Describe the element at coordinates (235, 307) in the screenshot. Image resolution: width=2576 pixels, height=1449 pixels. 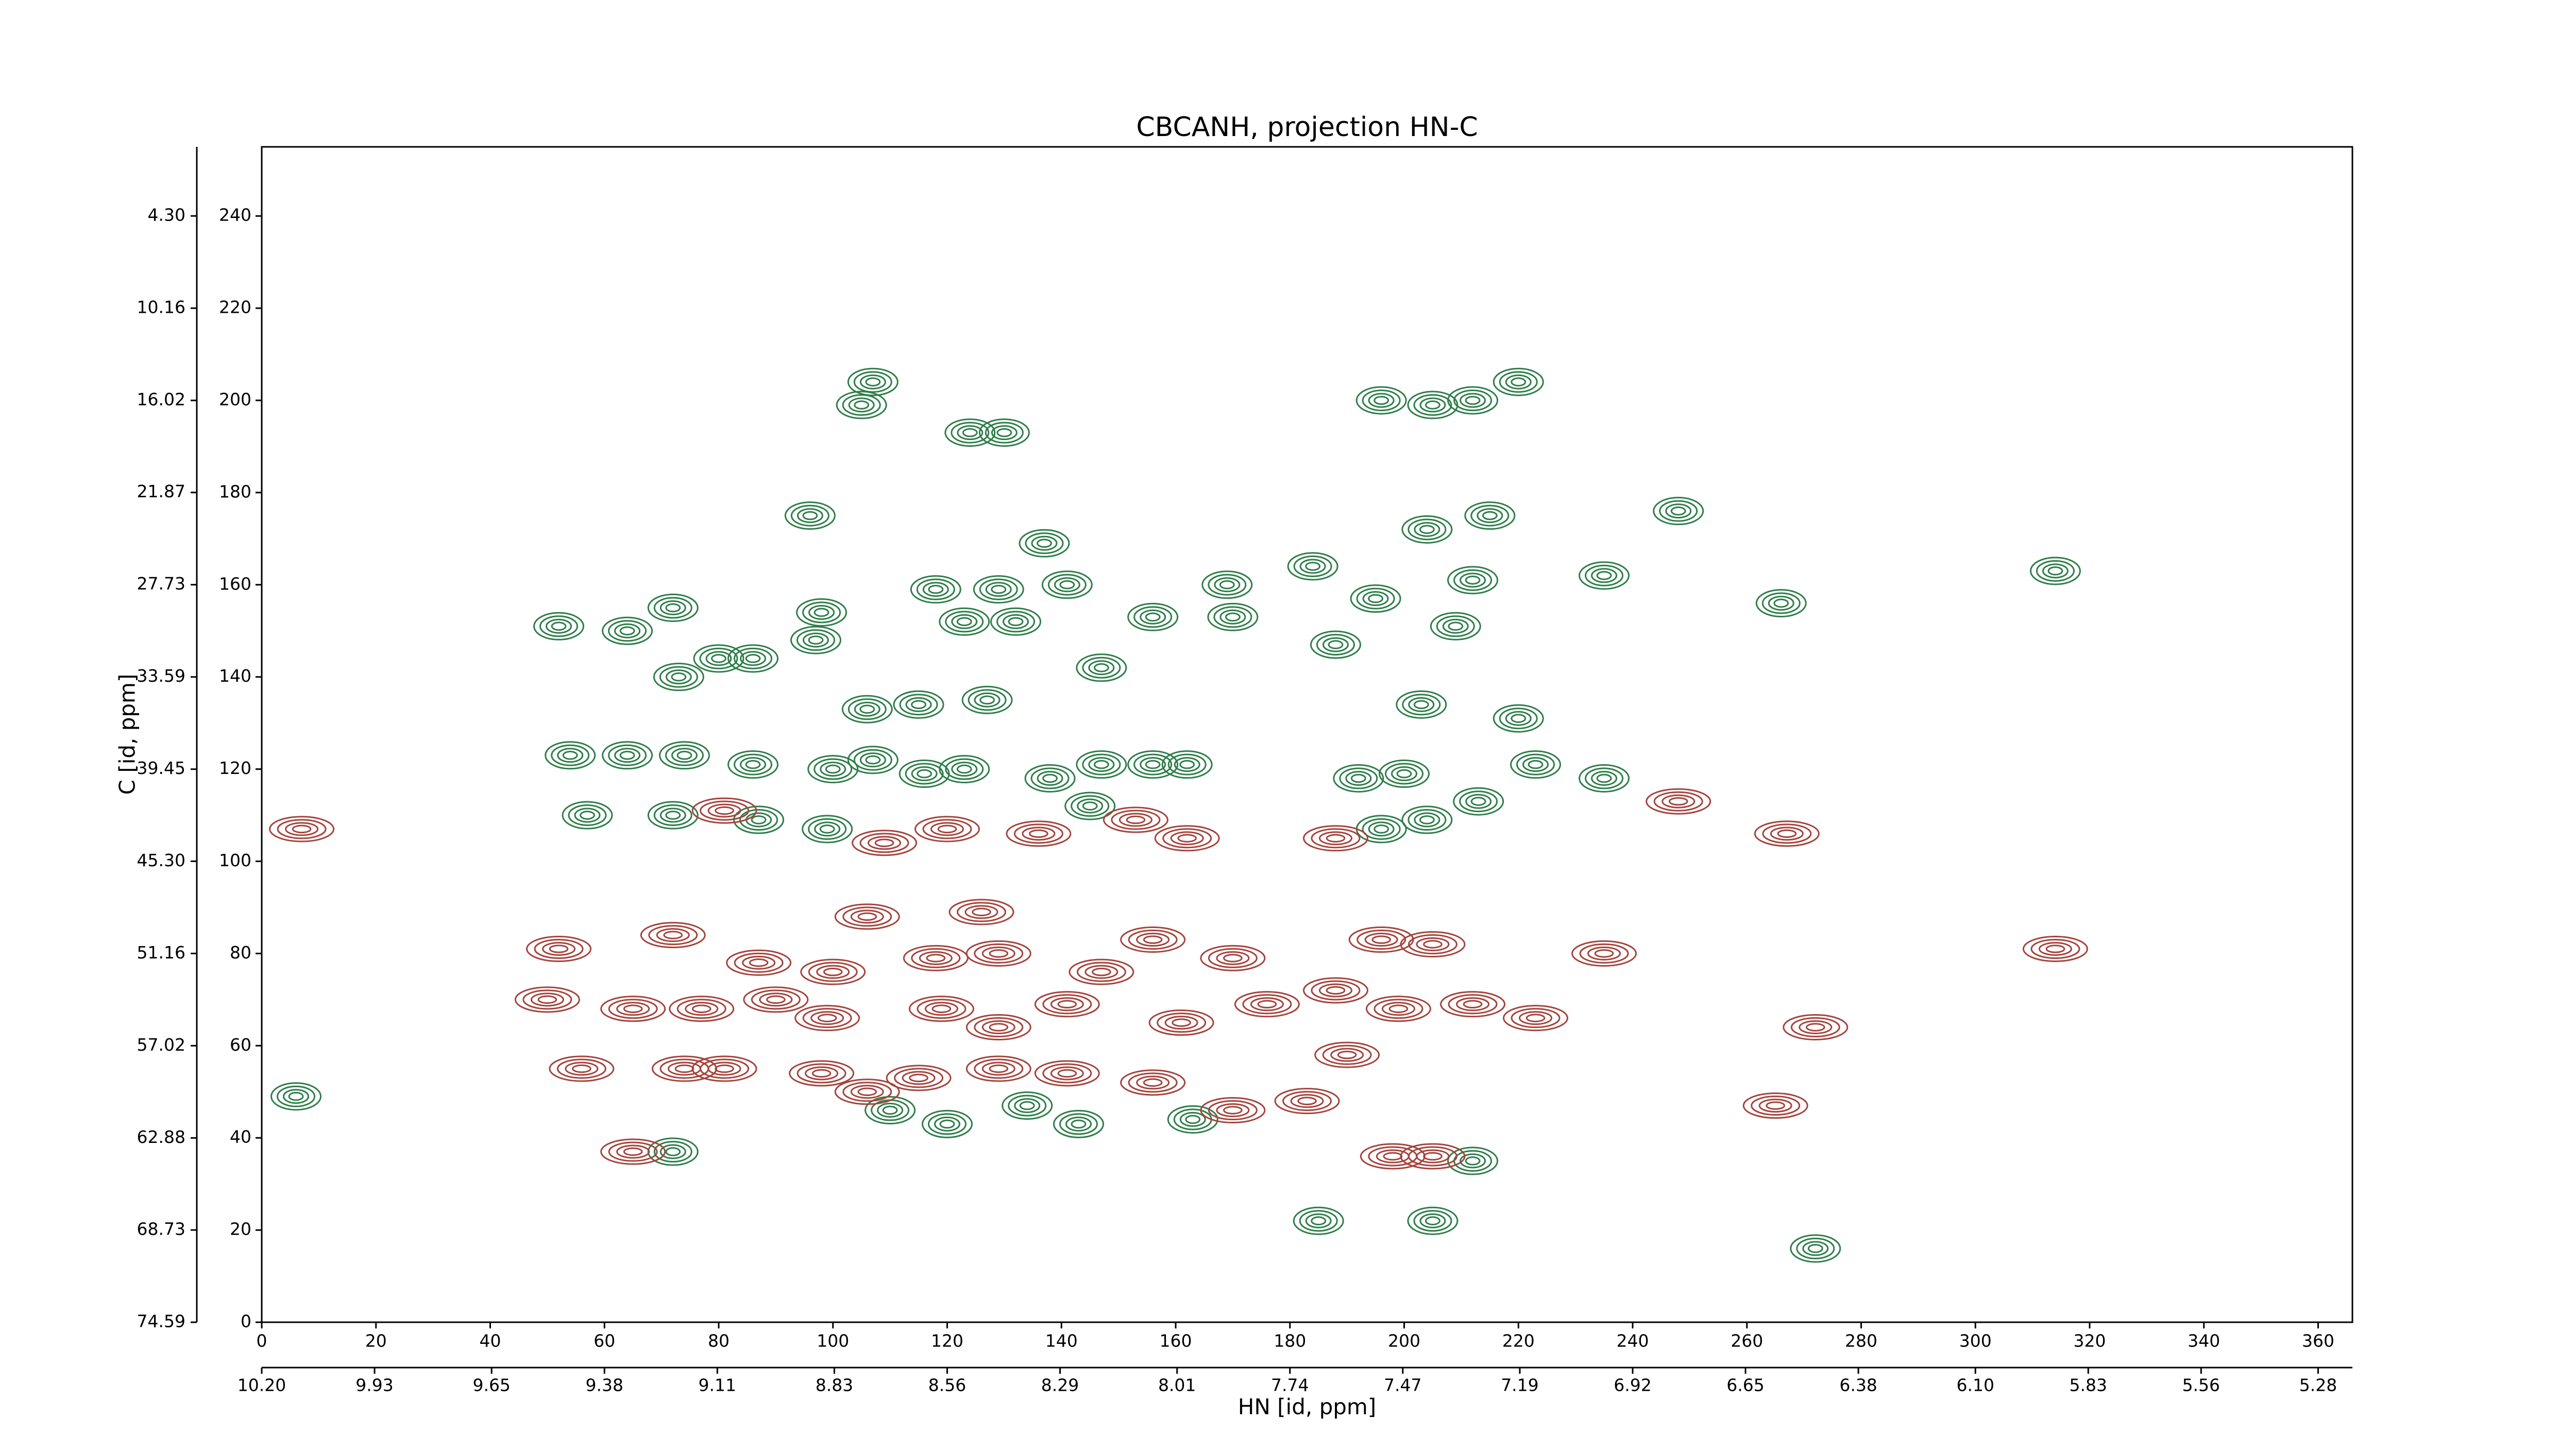
I see `y-tick-label: 220` at that location.